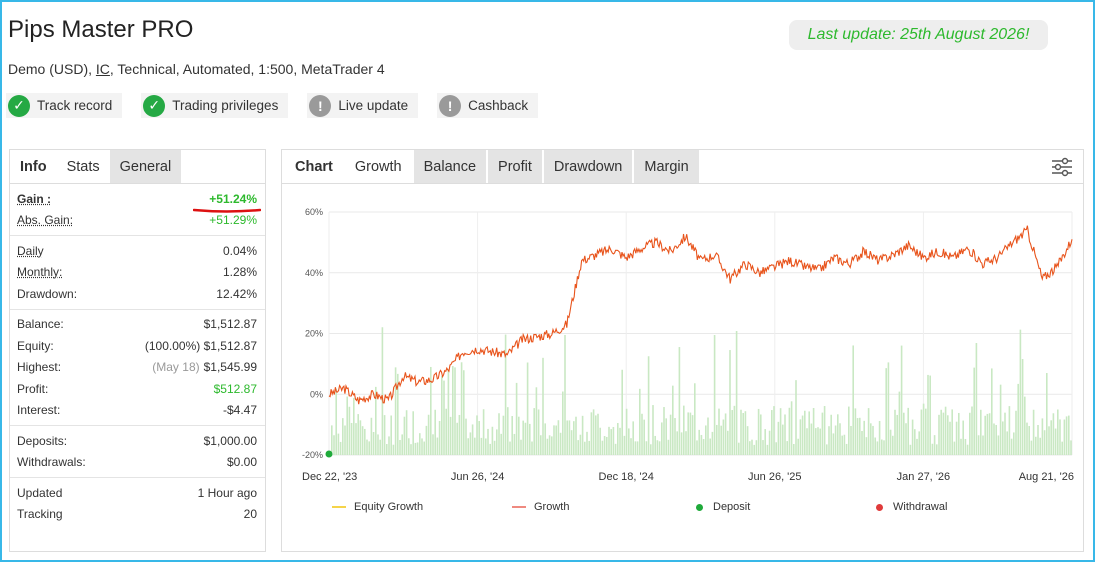  Describe the element at coordinates (320, 105) in the screenshot. I see `exclamation-circle-icon: !` at that location.